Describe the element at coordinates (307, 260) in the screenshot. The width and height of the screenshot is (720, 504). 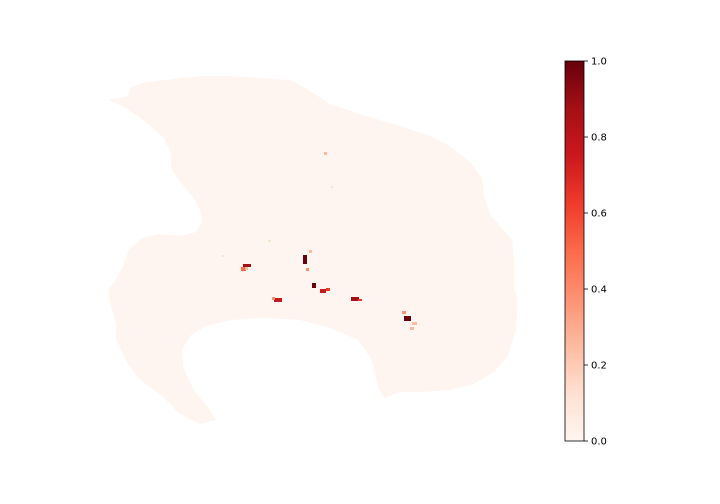
I see `hotspot-cluster-b` at that location.